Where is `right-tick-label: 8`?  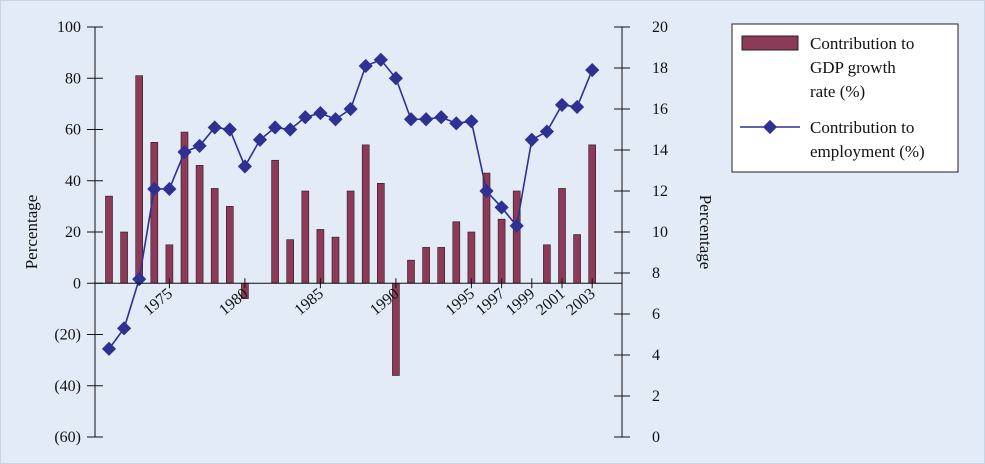
right-tick-label: 8 is located at coordinates (656, 273).